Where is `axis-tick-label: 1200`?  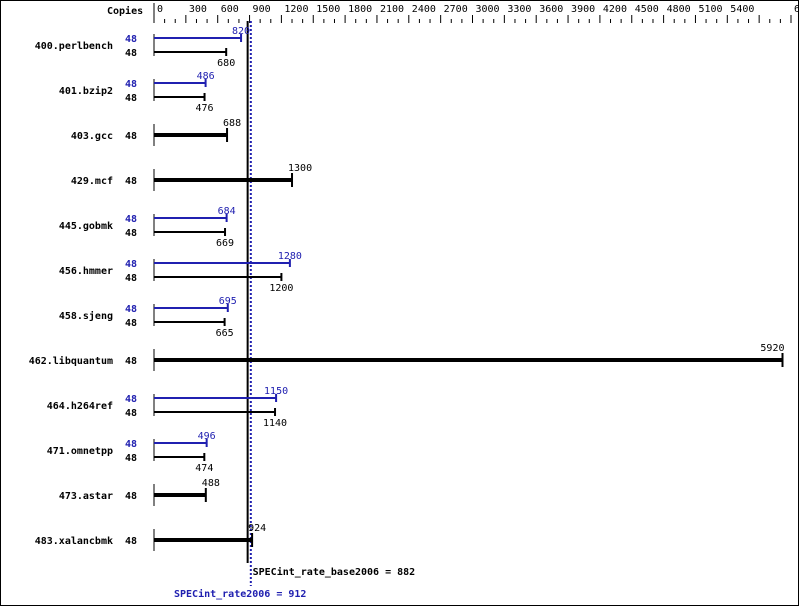
axis-tick-label: 1200 is located at coordinates (296, 9).